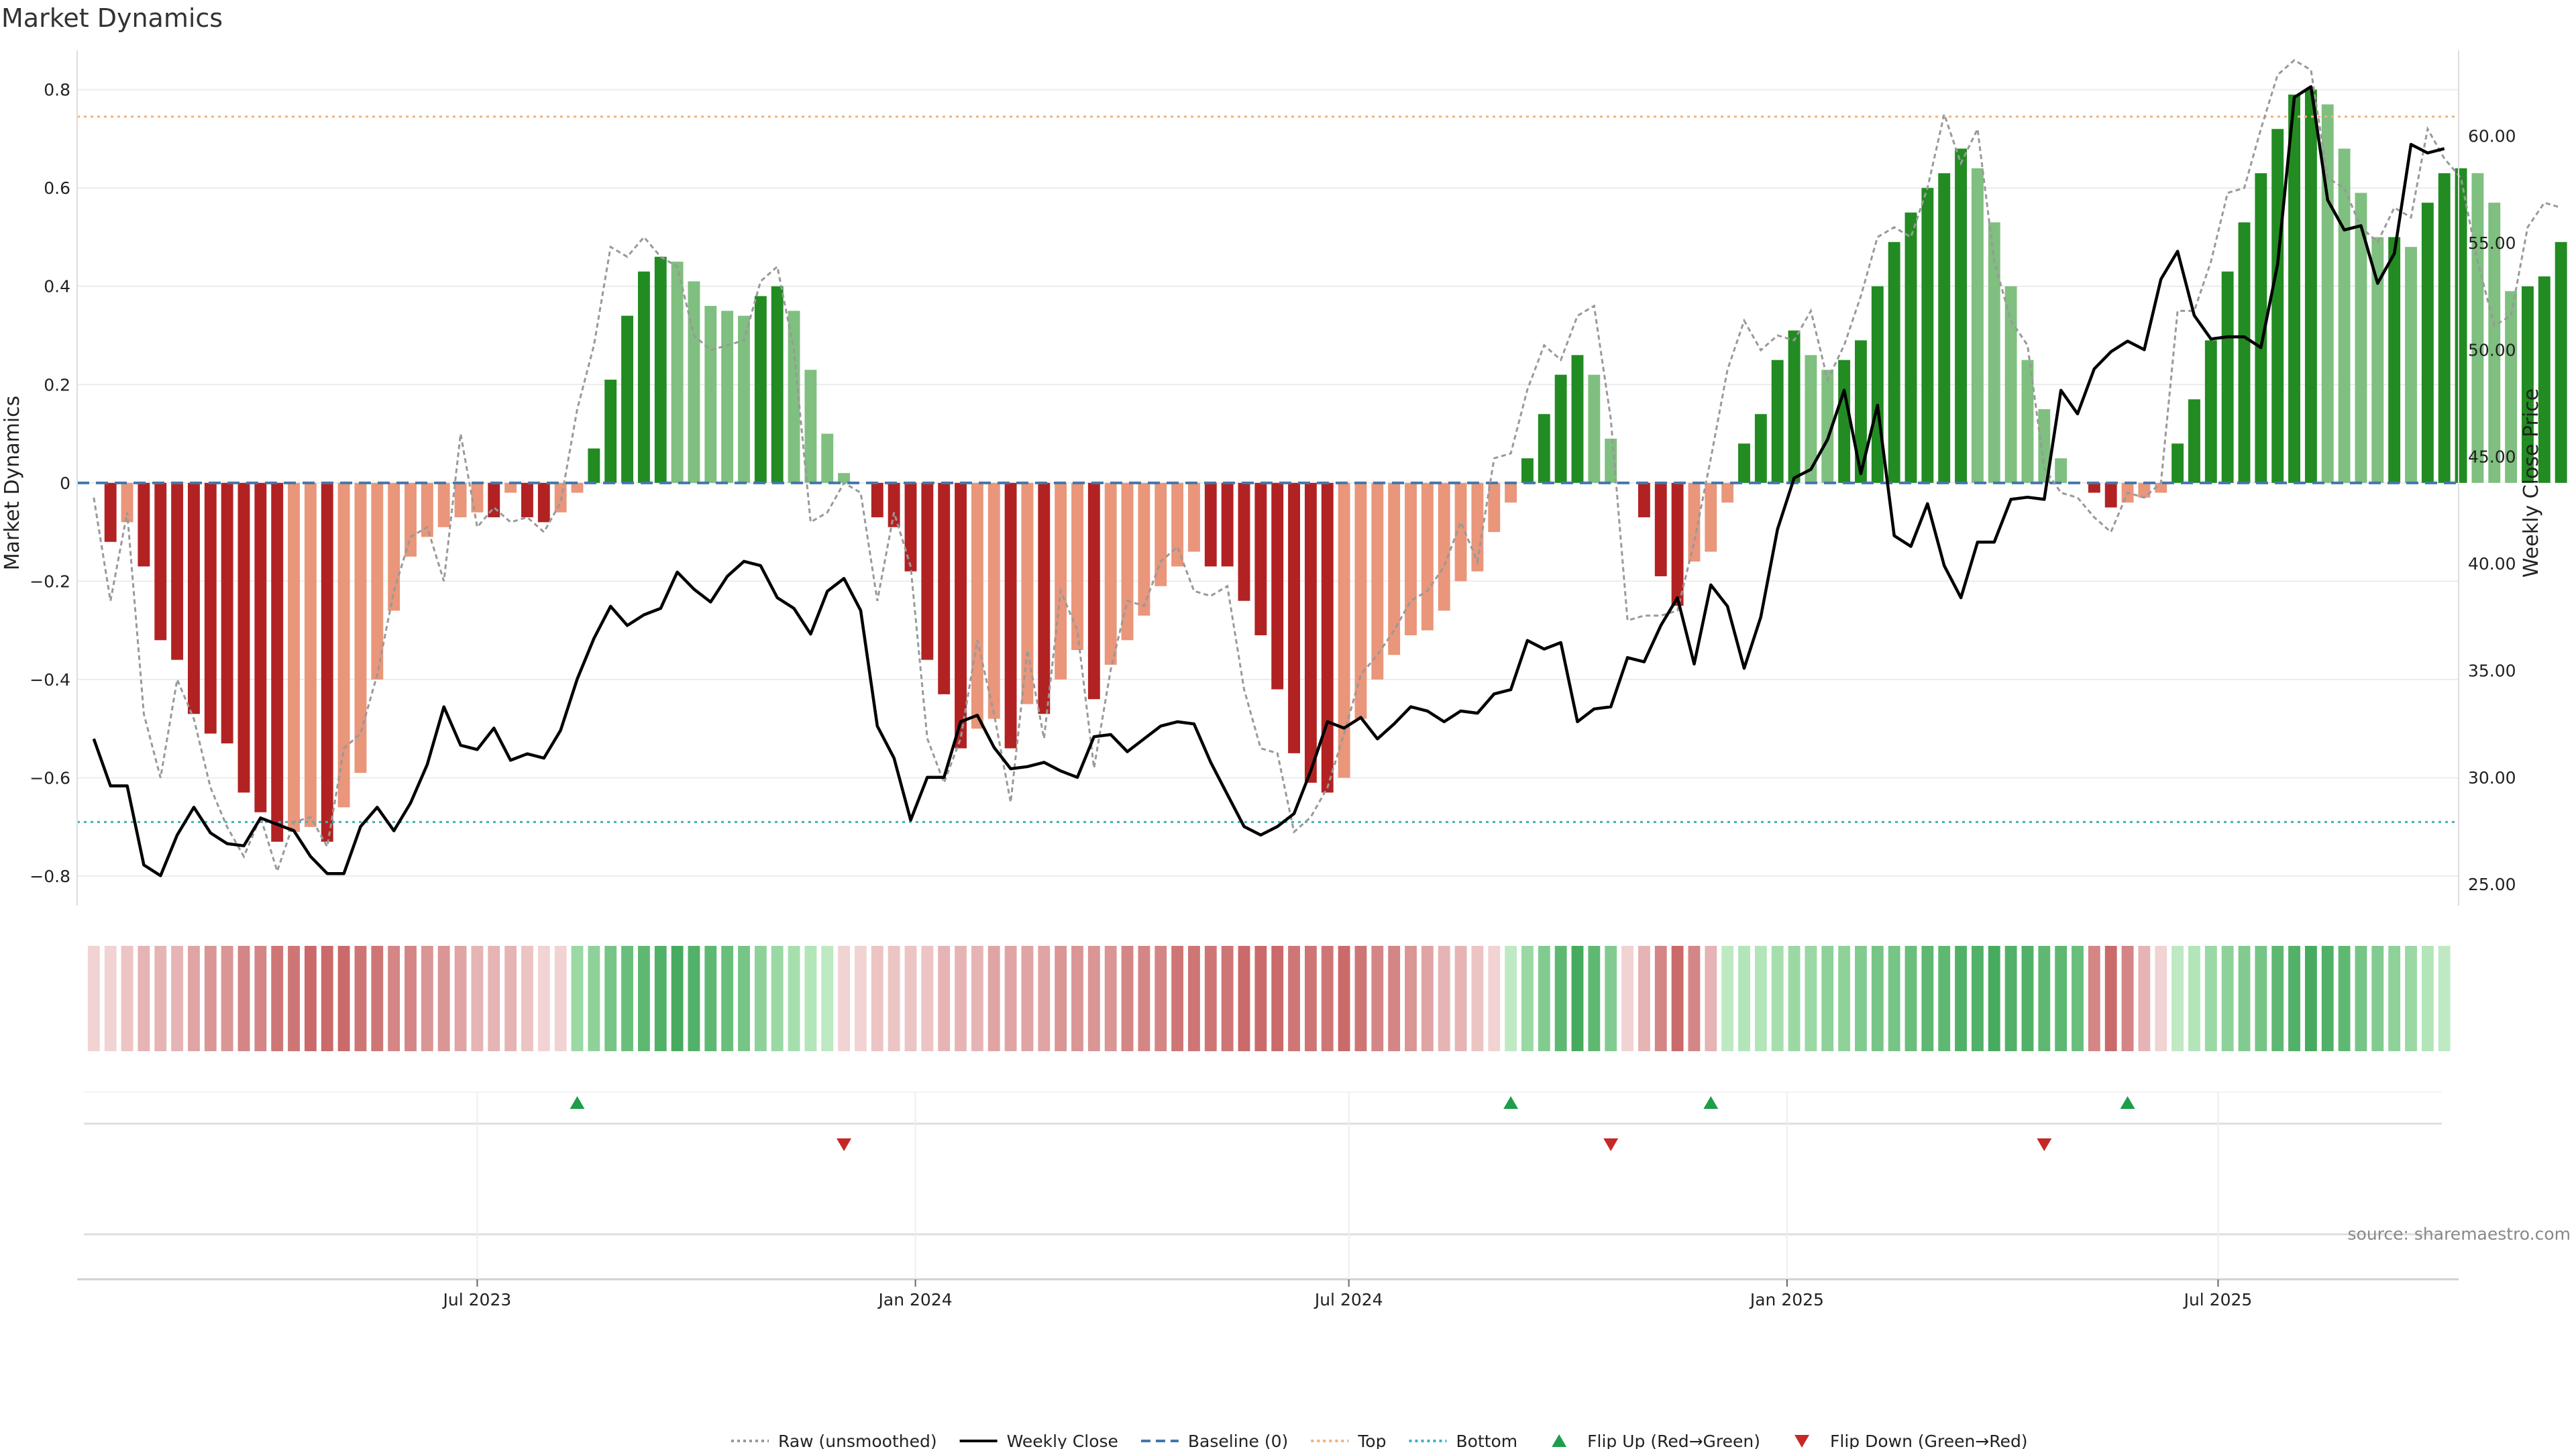 The height and width of the screenshot is (1449, 2576). What do you see at coordinates (1348, 1440) in the screenshot?
I see `legend-item: Top` at bounding box center [1348, 1440].